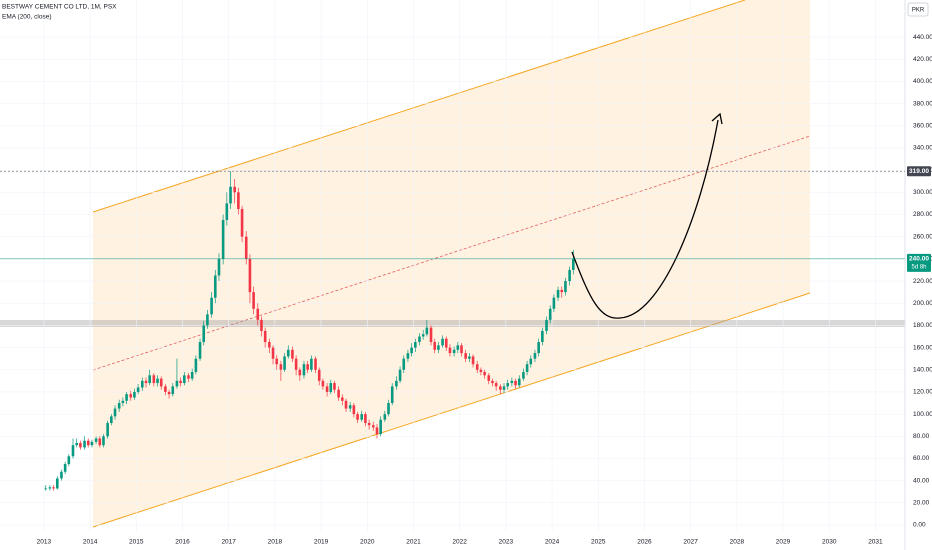  I want to click on y-tick-label: 360.00, so click(922, 125).